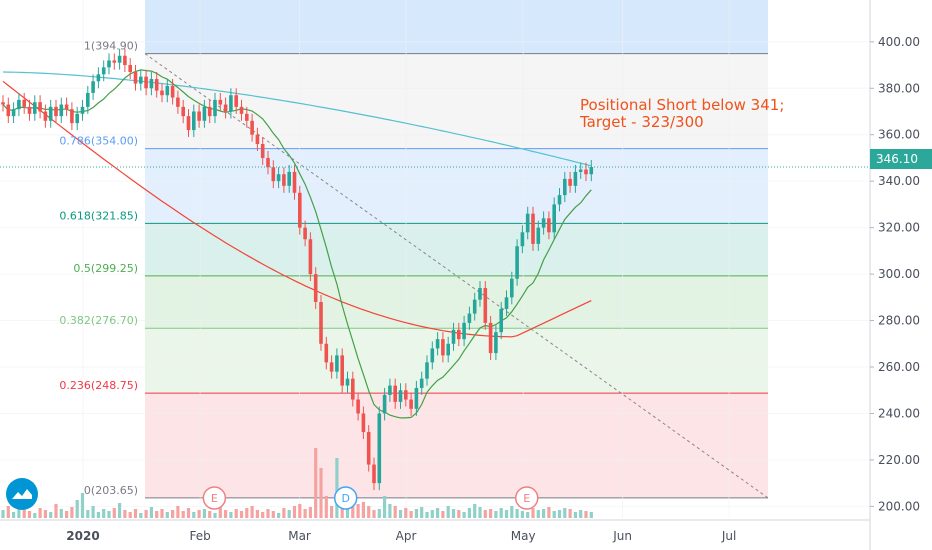 Image resolution: width=932 pixels, height=550 pixels. Describe the element at coordinates (98, 215) in the screenshot. I see `fib-label: 0.618(321.85)` at that location.